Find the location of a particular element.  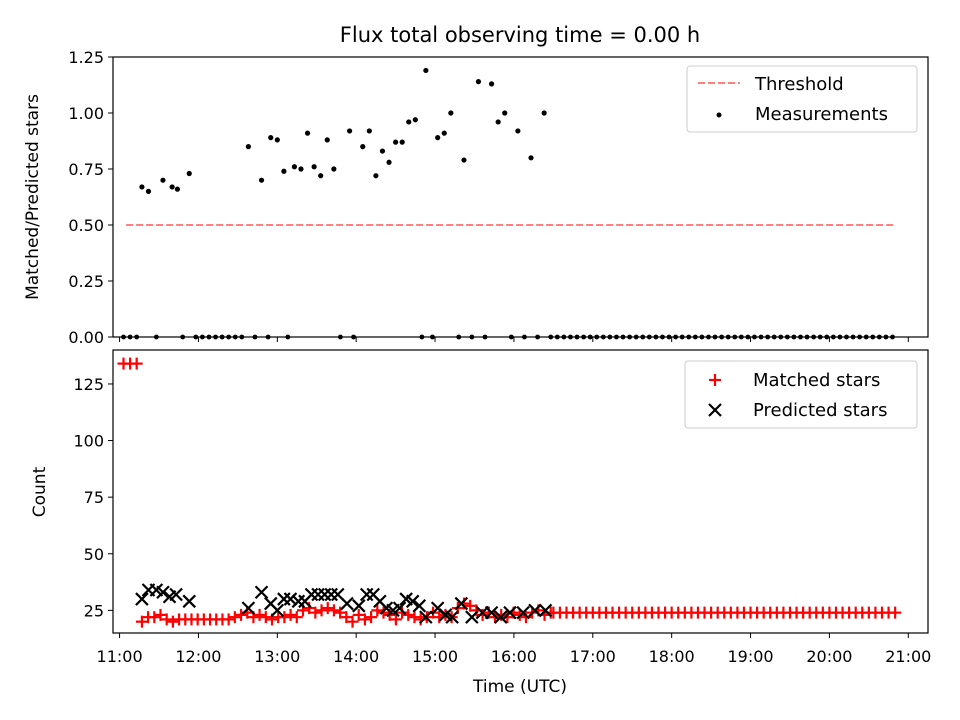

measurements-legend-swatch is located at coordinates (719, 115).